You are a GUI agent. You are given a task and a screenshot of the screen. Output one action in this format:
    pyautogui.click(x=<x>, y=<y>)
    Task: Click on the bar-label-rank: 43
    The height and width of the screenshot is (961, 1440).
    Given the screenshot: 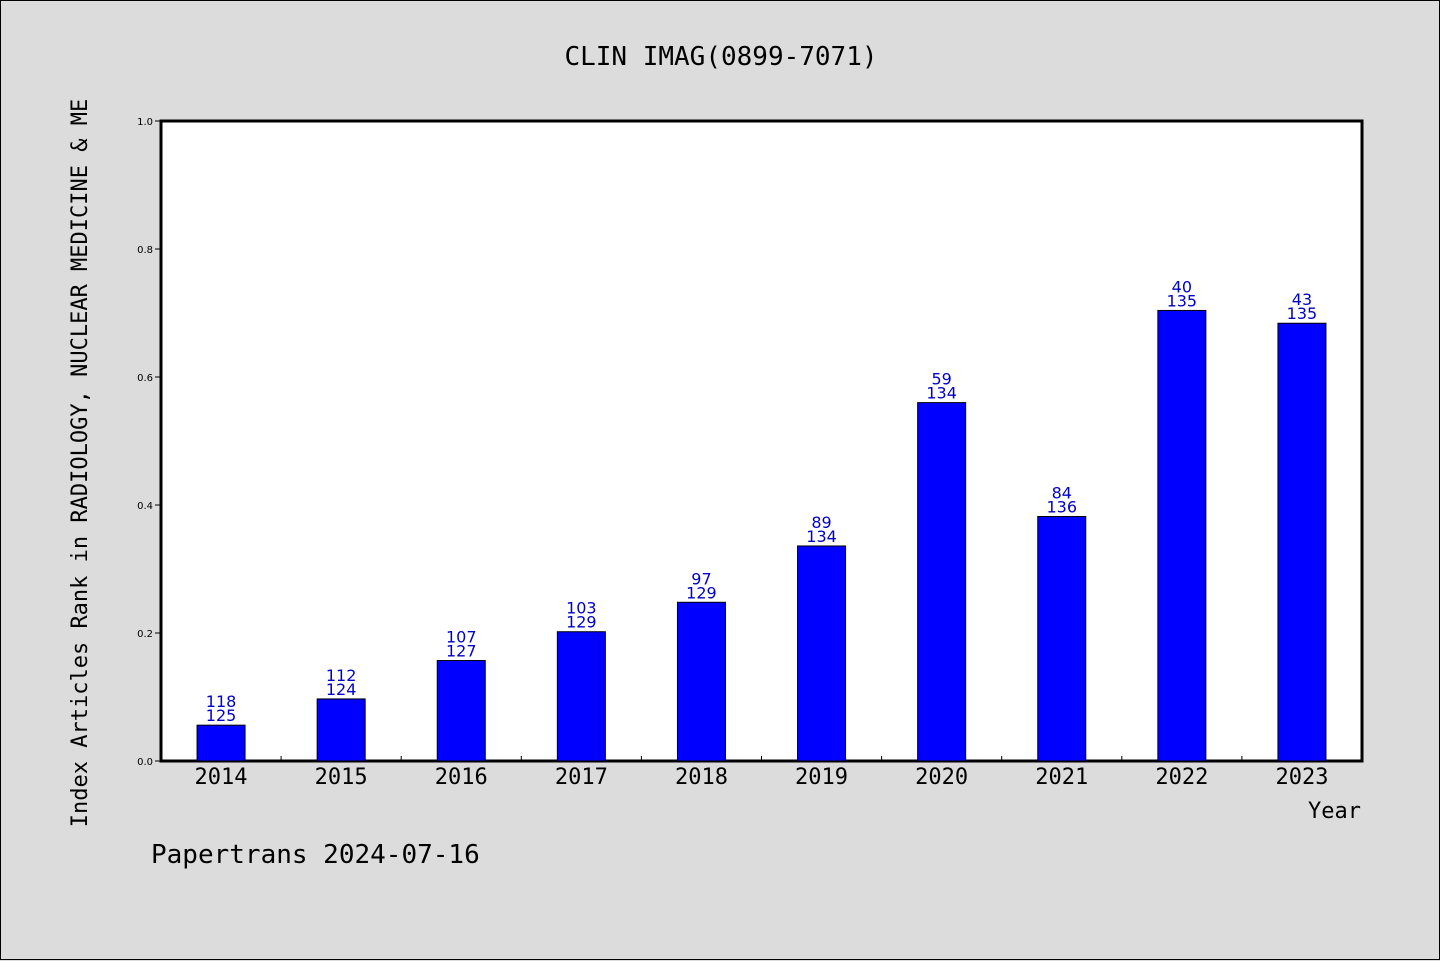 What is the action you would take?
    pyautogui.click(x=1302, y=299)
    